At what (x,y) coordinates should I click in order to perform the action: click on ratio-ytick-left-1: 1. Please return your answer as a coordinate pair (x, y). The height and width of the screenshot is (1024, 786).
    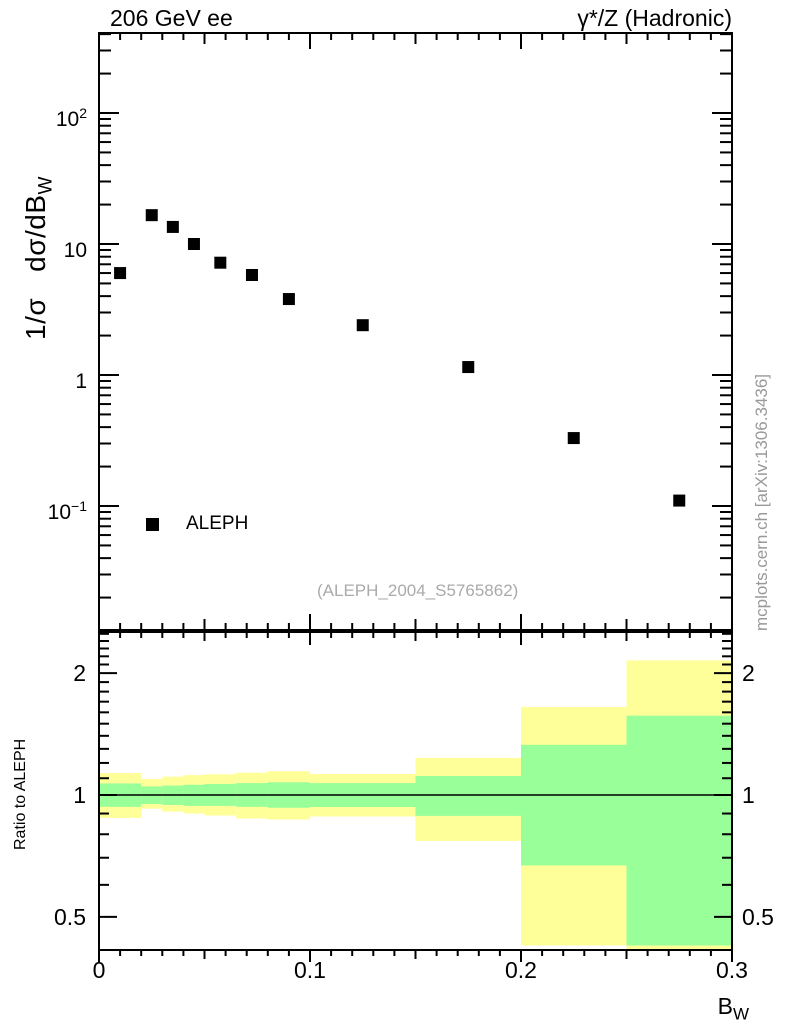
    Looking at the image, I should click on (79, 795).